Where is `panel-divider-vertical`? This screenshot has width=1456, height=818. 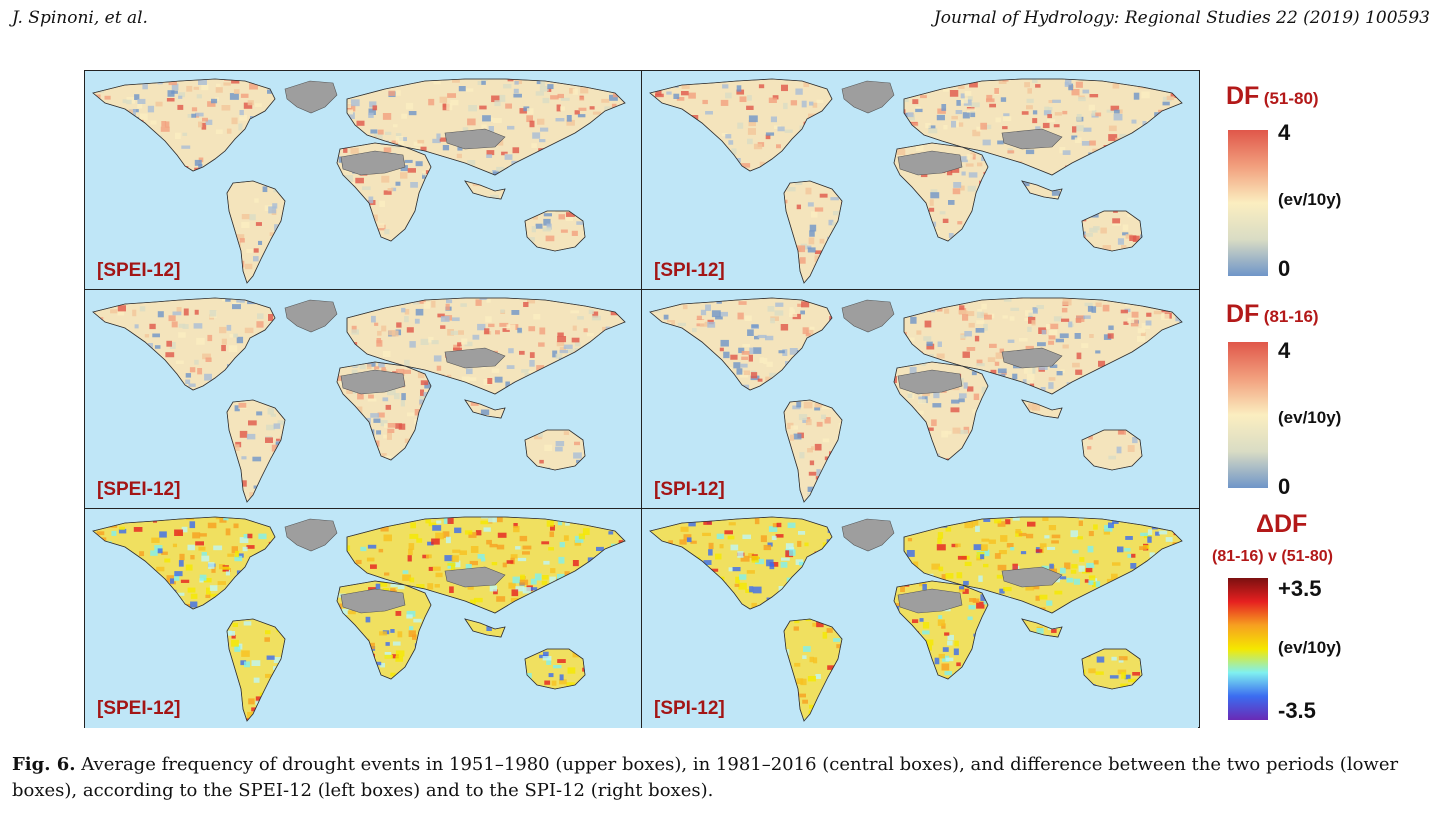
panel-divider-vertical is located at coordinates (641, 399).